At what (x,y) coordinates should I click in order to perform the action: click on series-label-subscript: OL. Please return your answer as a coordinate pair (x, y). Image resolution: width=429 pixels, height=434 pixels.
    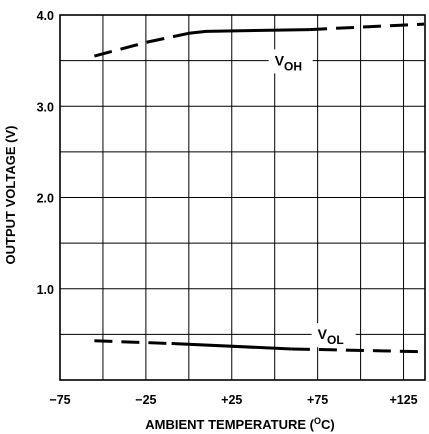
    Looking at the image, I should click on (335, 340).